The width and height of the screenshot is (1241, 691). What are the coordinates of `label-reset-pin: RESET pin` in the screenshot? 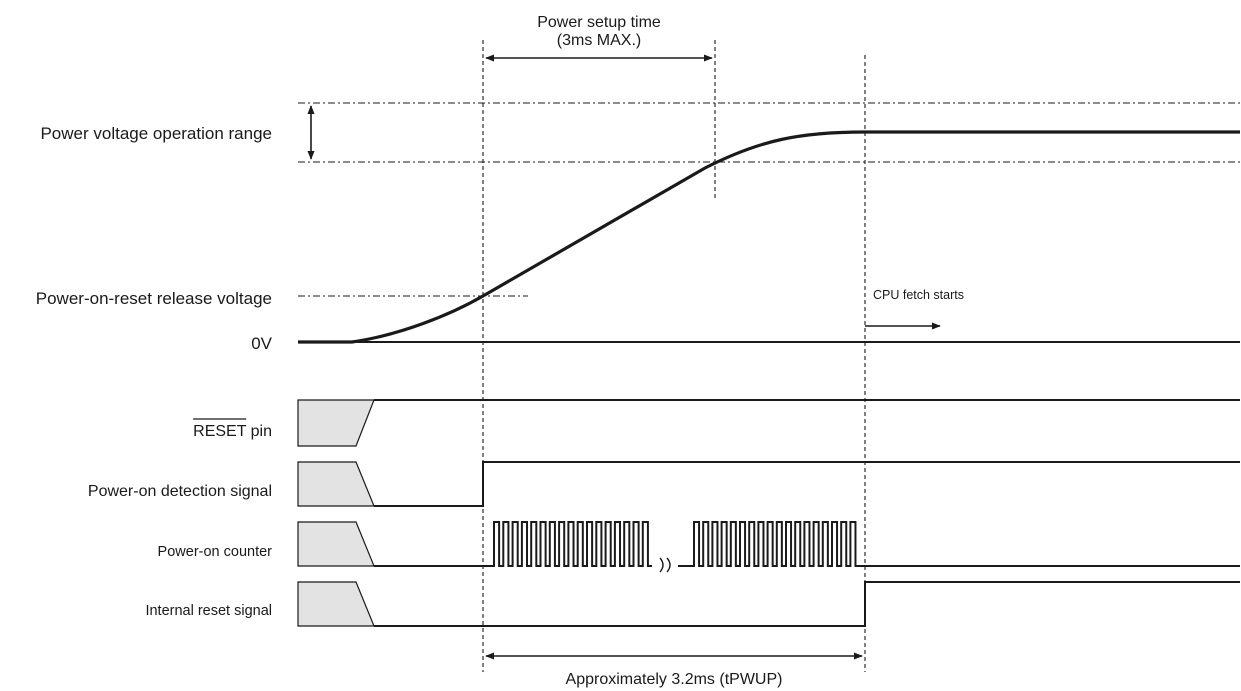 It's located at (232, 431).